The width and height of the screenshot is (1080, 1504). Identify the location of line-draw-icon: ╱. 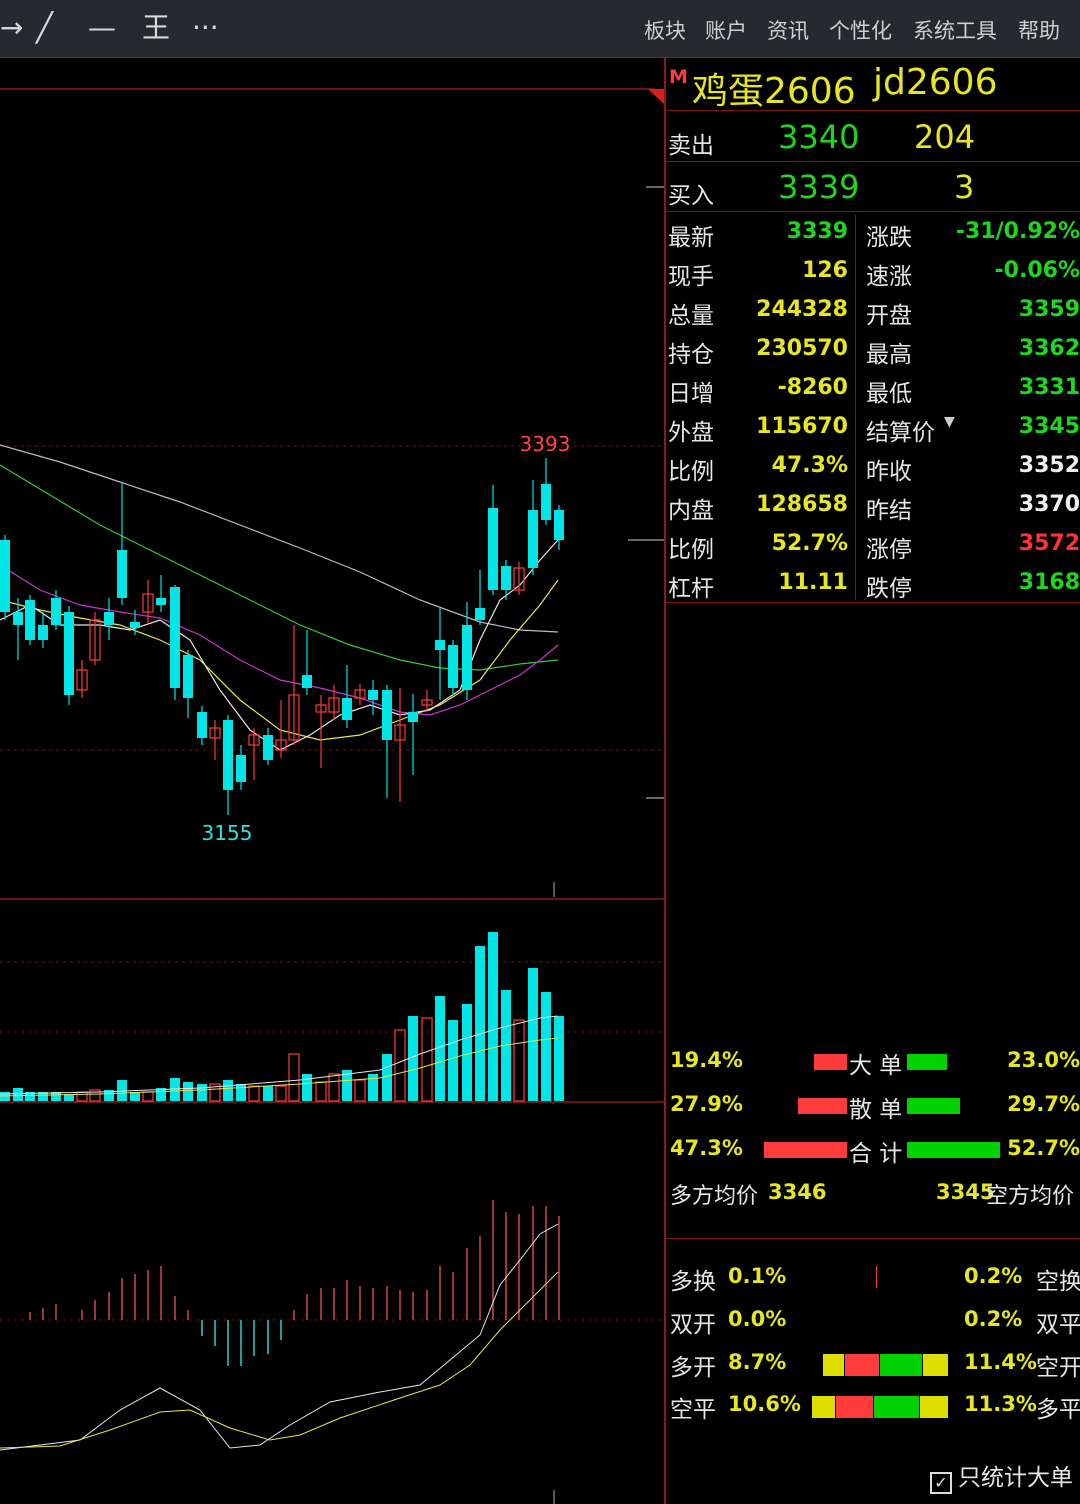
(44, 27).